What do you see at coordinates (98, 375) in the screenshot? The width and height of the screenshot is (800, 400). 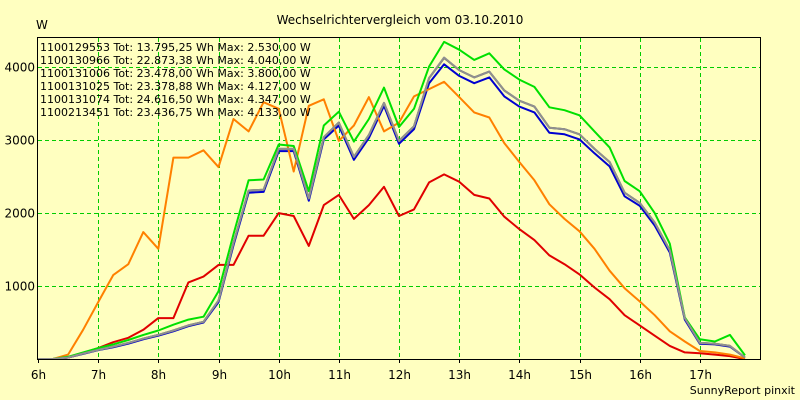 I see `x-tick-label: 7h` at bounding box center [98, 375].